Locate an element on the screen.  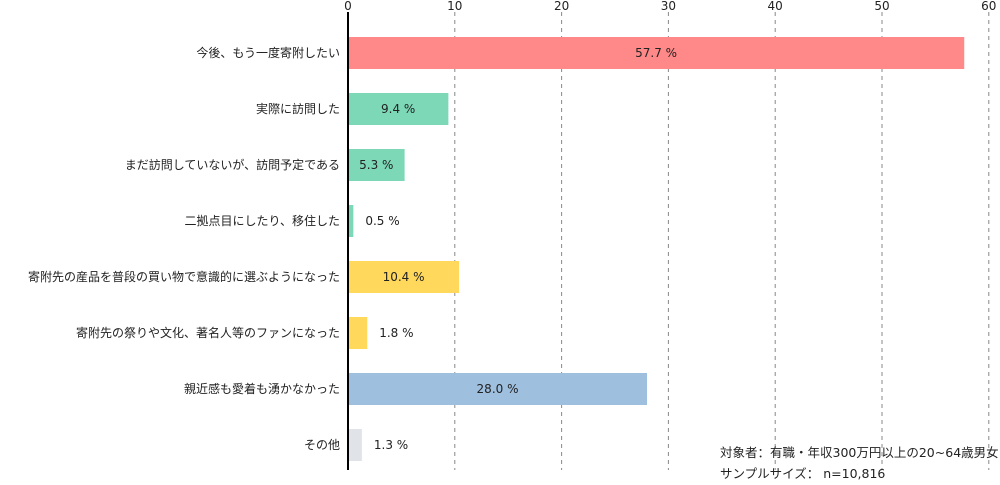
value-label: 1.8 % is located at coordinates (396, 333).